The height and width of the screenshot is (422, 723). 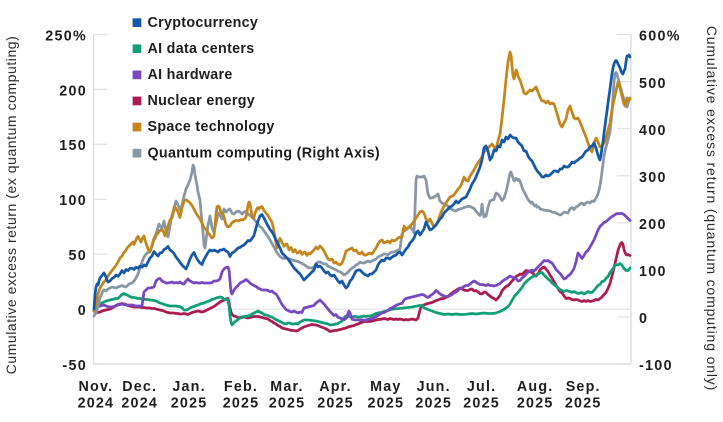 I want to click on svg-text: Sep., so click(x=583, y=387).